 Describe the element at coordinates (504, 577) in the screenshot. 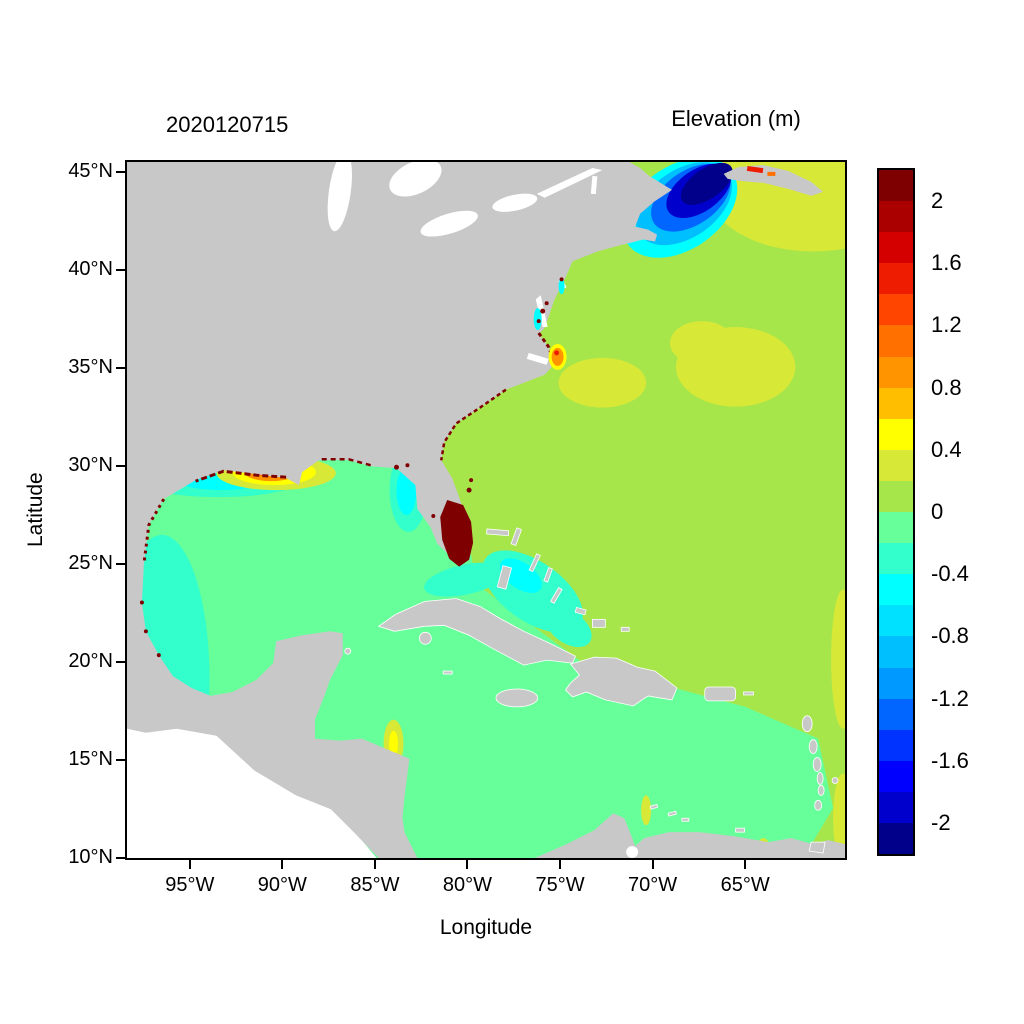

I see `andros-island` at that location.